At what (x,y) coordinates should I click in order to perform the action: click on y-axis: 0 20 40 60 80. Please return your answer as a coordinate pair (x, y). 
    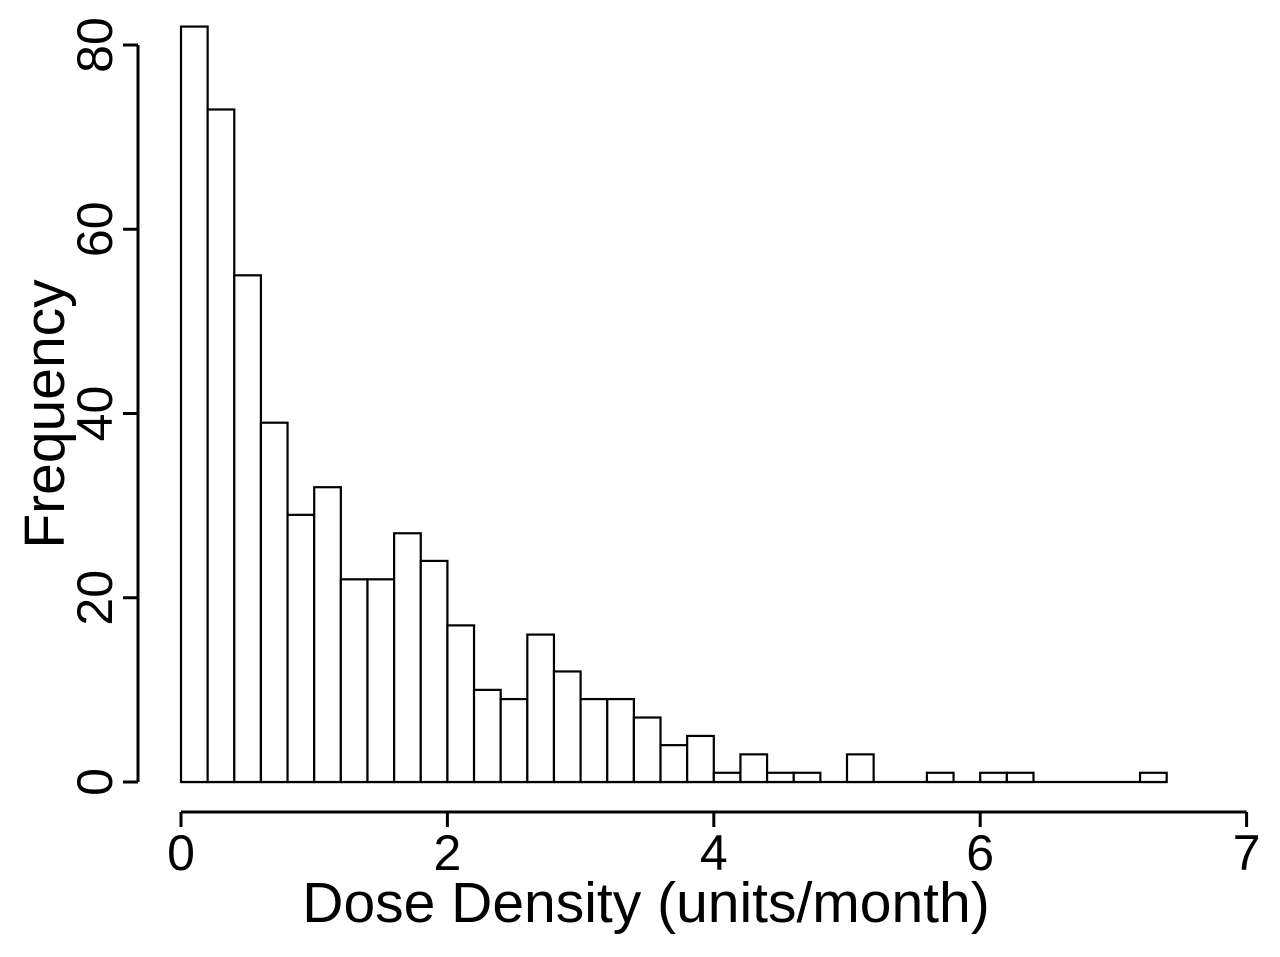
    Looking at the image, I should click on (103, 406).